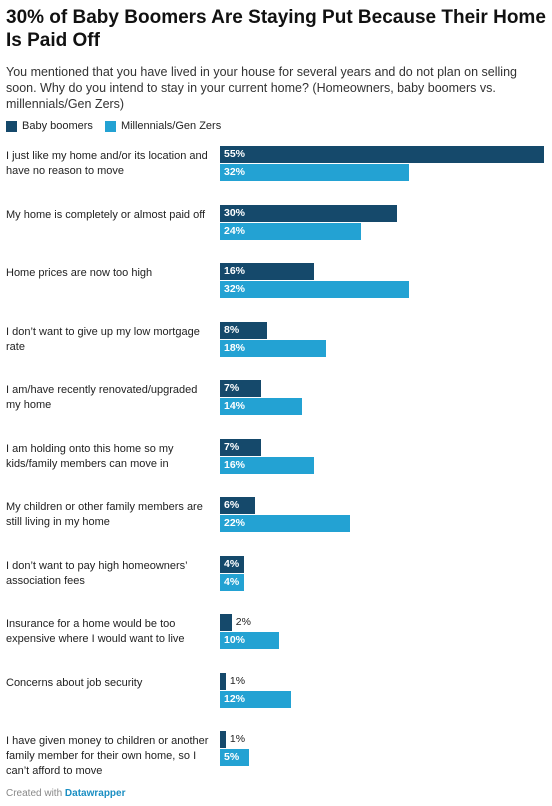 This screenshot has height=806, width=552. What do you see at coordinates (235, 347) in the screenshot?
I see `value-label: 18%` at bounding box center [235, 347].